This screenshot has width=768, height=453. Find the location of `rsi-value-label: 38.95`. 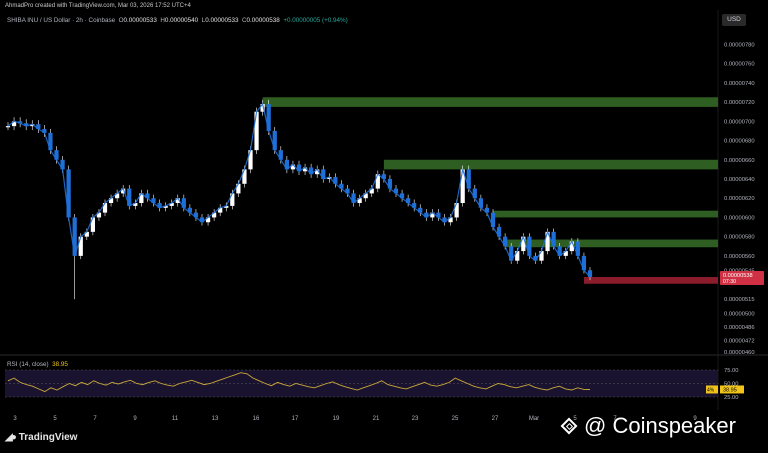

rsi-value-label: 38.95 is located at coordinates (730, 390).